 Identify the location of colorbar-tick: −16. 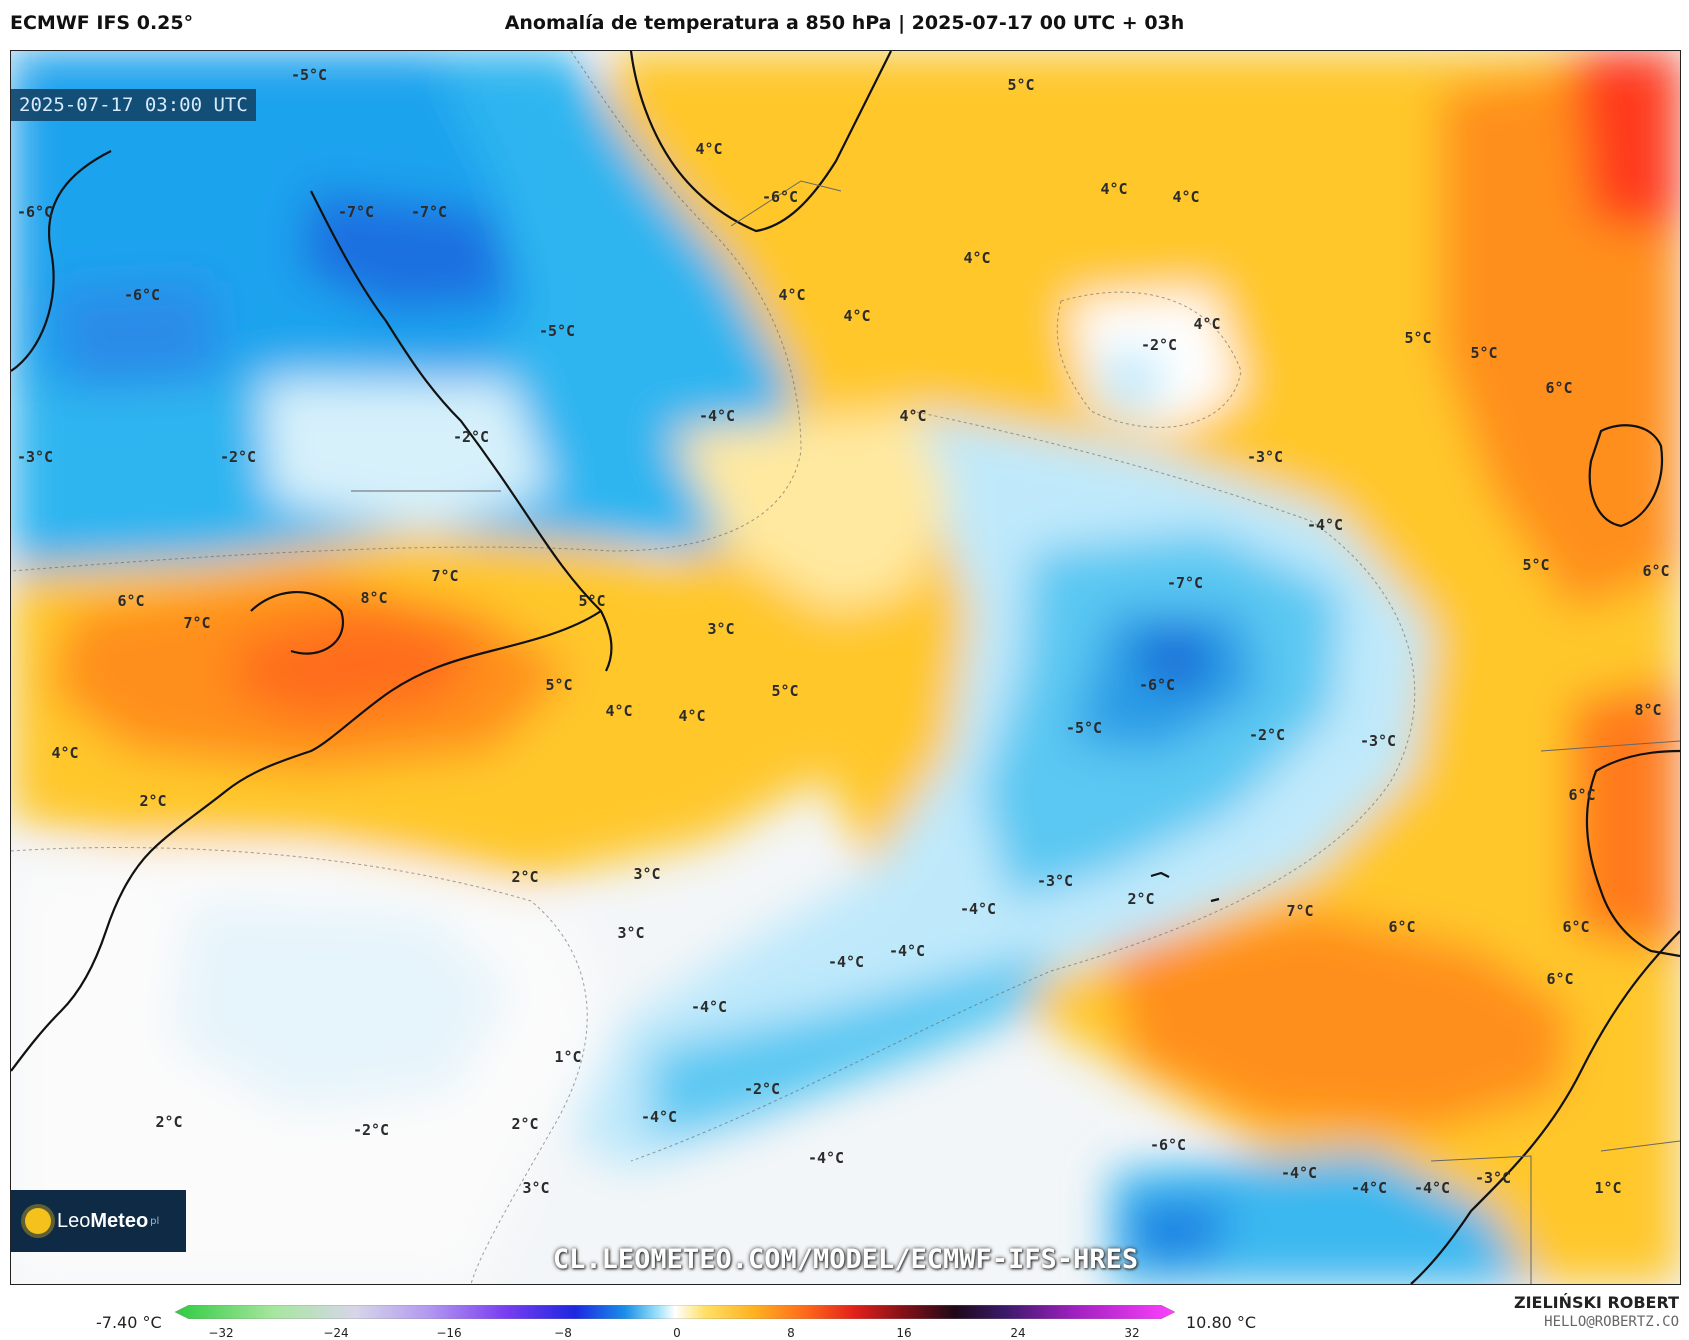
(449, 1333).